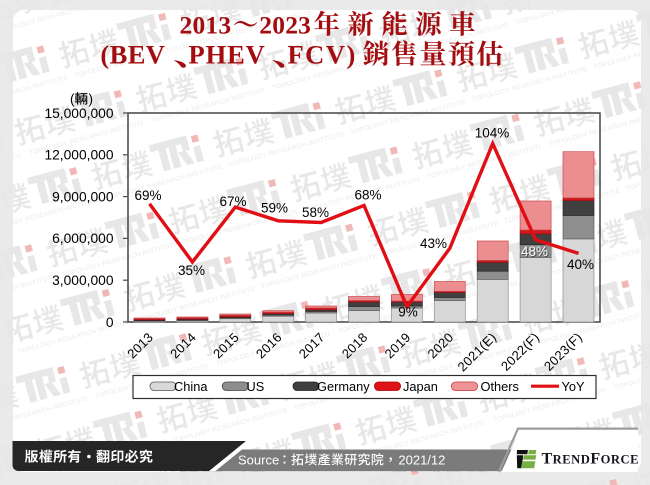  Describe the element at coordinates (227, 55) in the screenshot. I see `svg-text: PHEV` at that location.